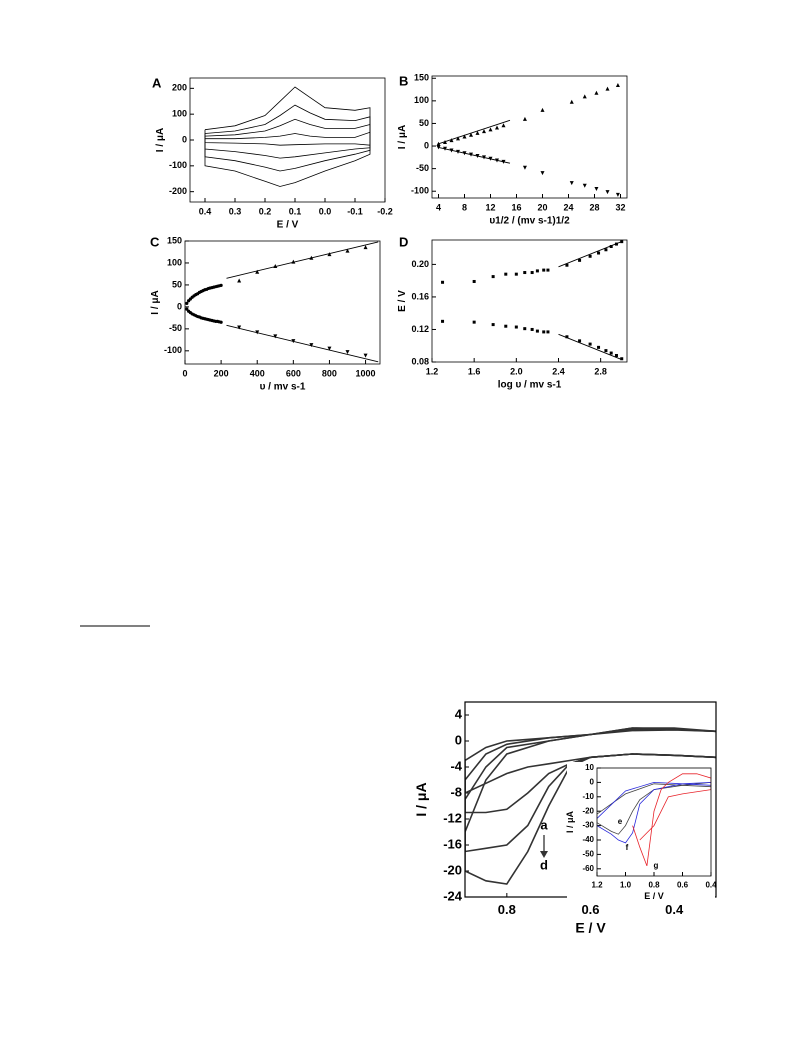 This screenshot has height=1057, width=793. What do you see at coordinates (221, 373) in the screenshot?
I see `x-tick-label: 200` at bounding box center [221, 373].